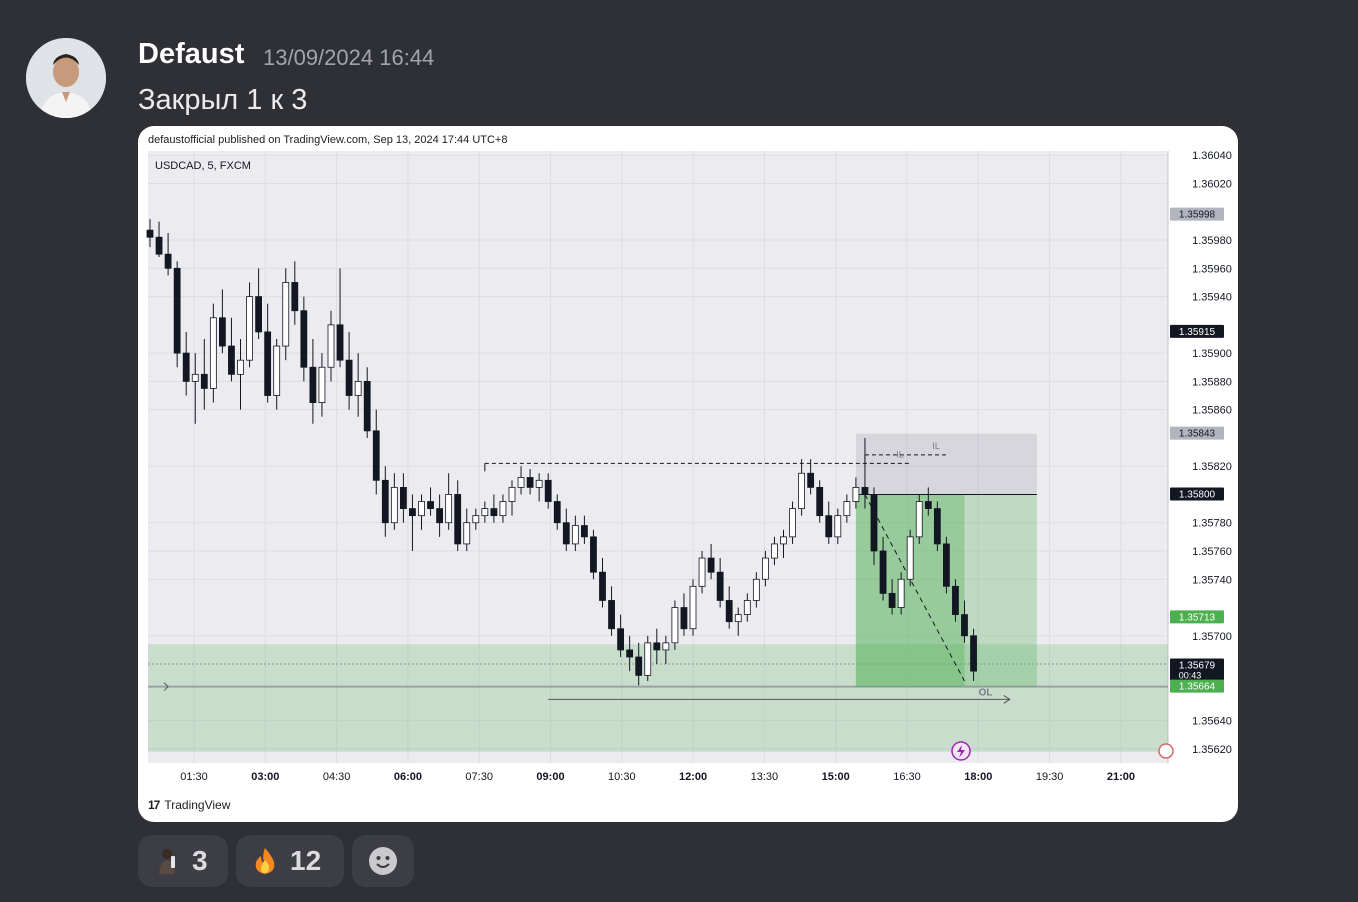 This screenshot has width=1358, height=902. I want to click on price-badge-label: 1.35843, so click(1197, 434).